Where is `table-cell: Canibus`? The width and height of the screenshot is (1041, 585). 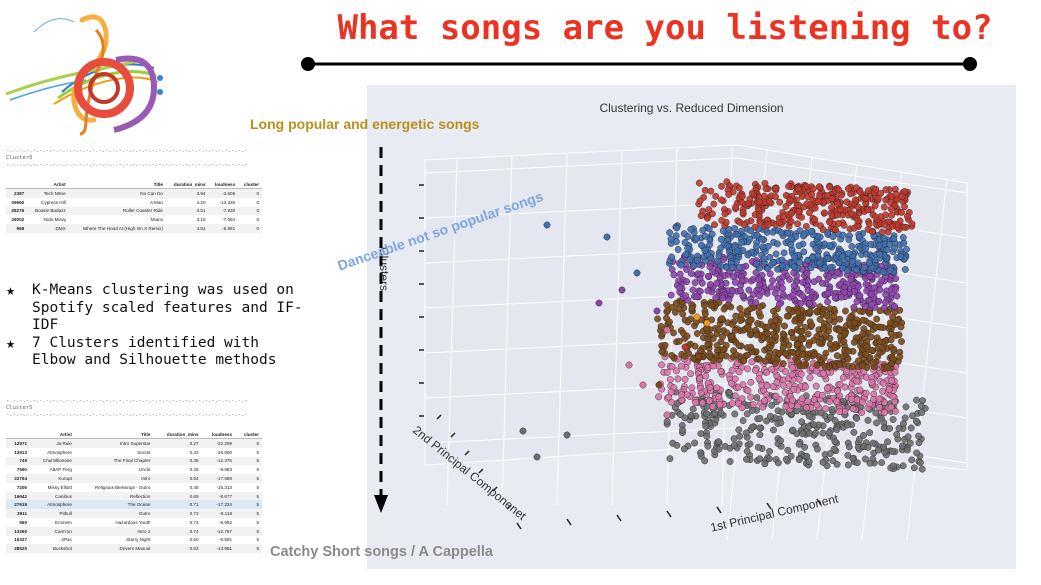
table-cell: Canibus is located at coordinates (52, 496).